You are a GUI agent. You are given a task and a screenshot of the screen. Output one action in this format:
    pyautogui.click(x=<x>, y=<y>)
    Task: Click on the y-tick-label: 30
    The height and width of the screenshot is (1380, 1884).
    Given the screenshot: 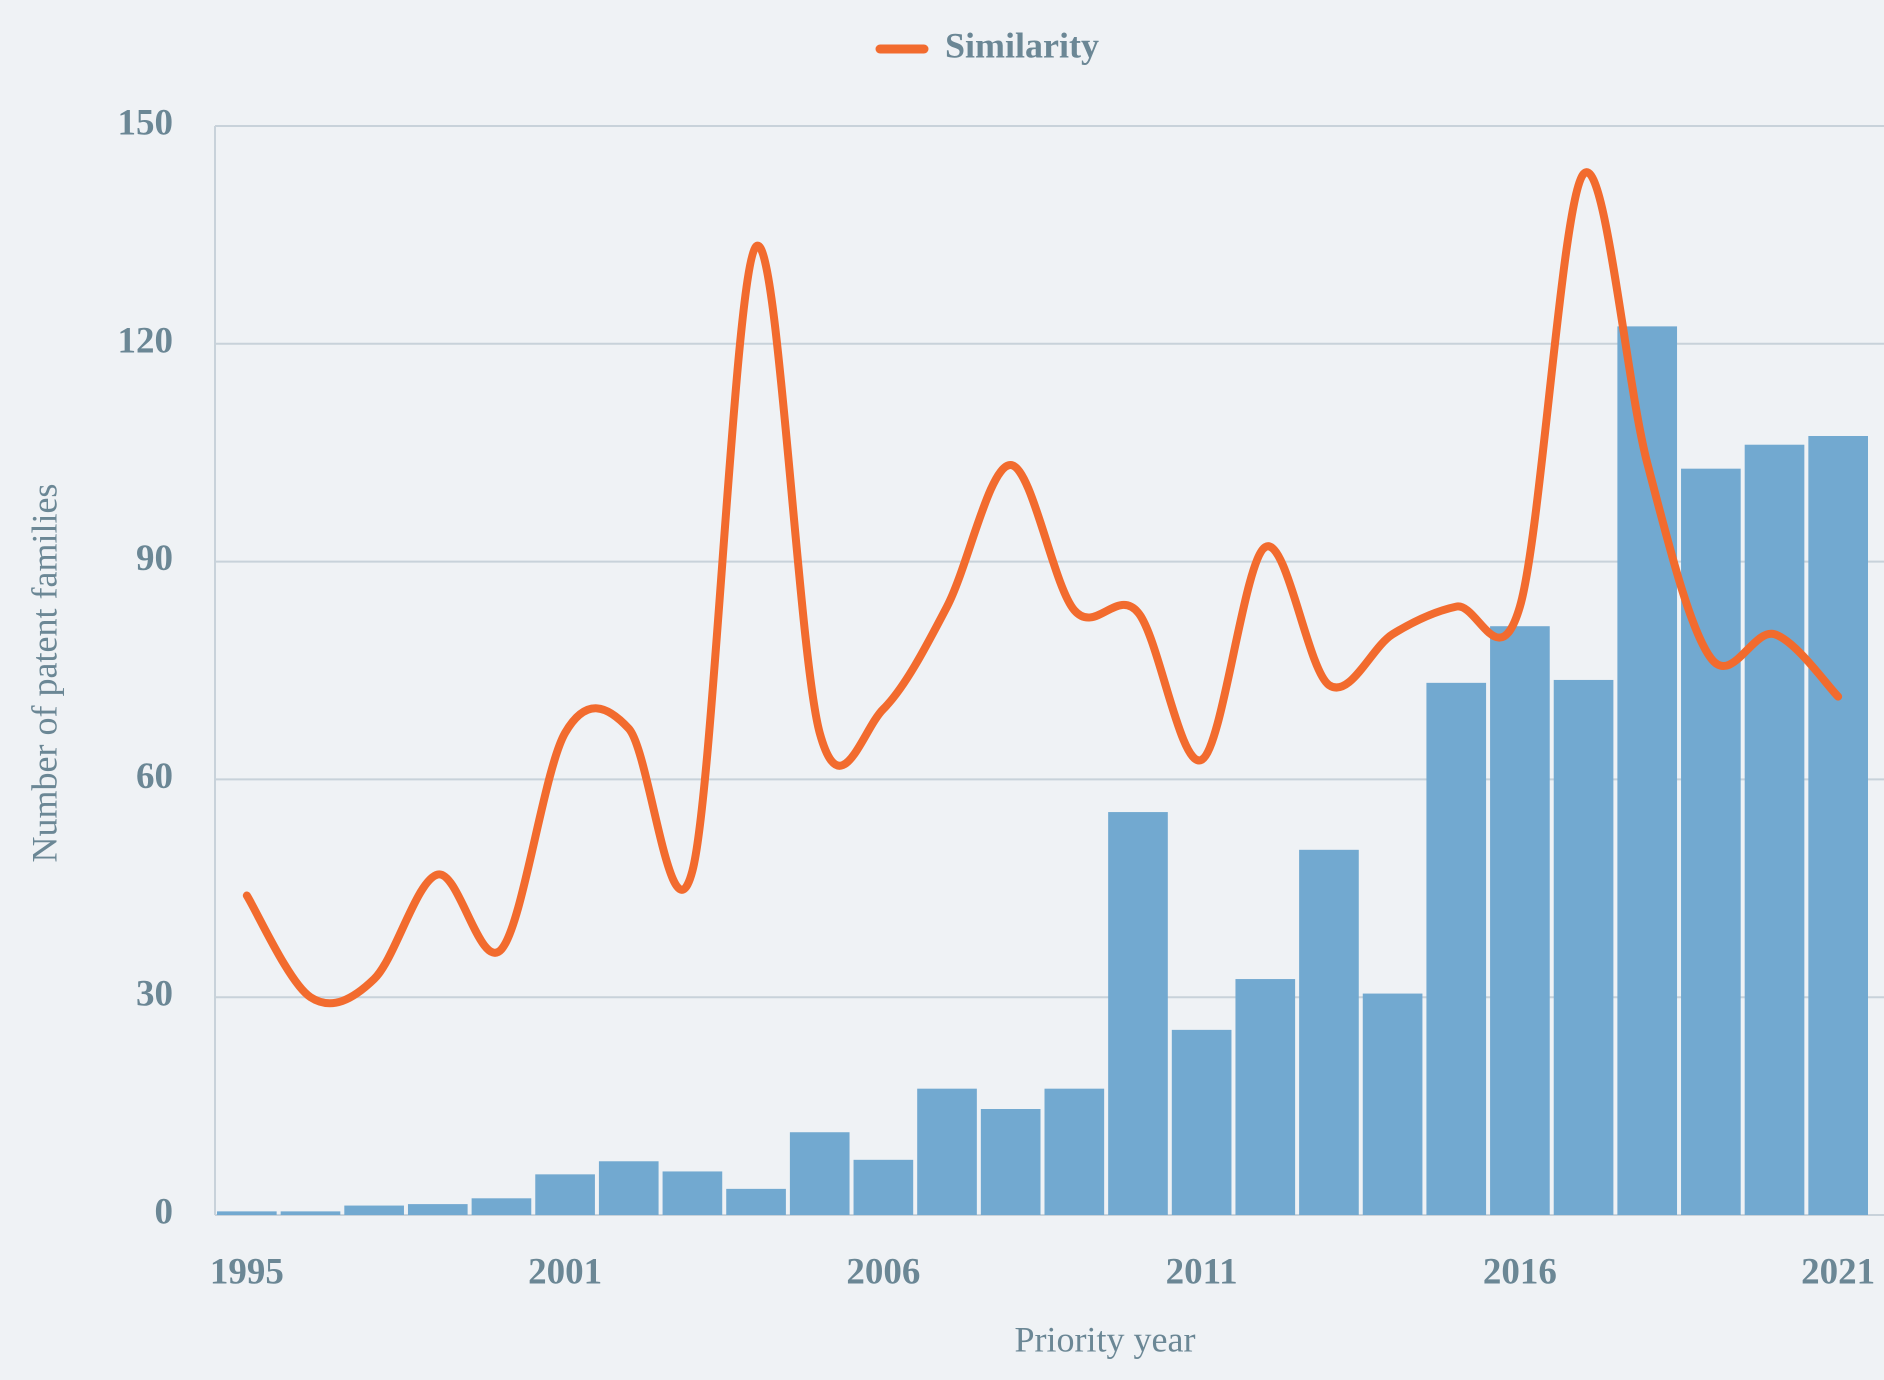 What is the action you would take?
    pyautogui.click(x=154, y=994)
    